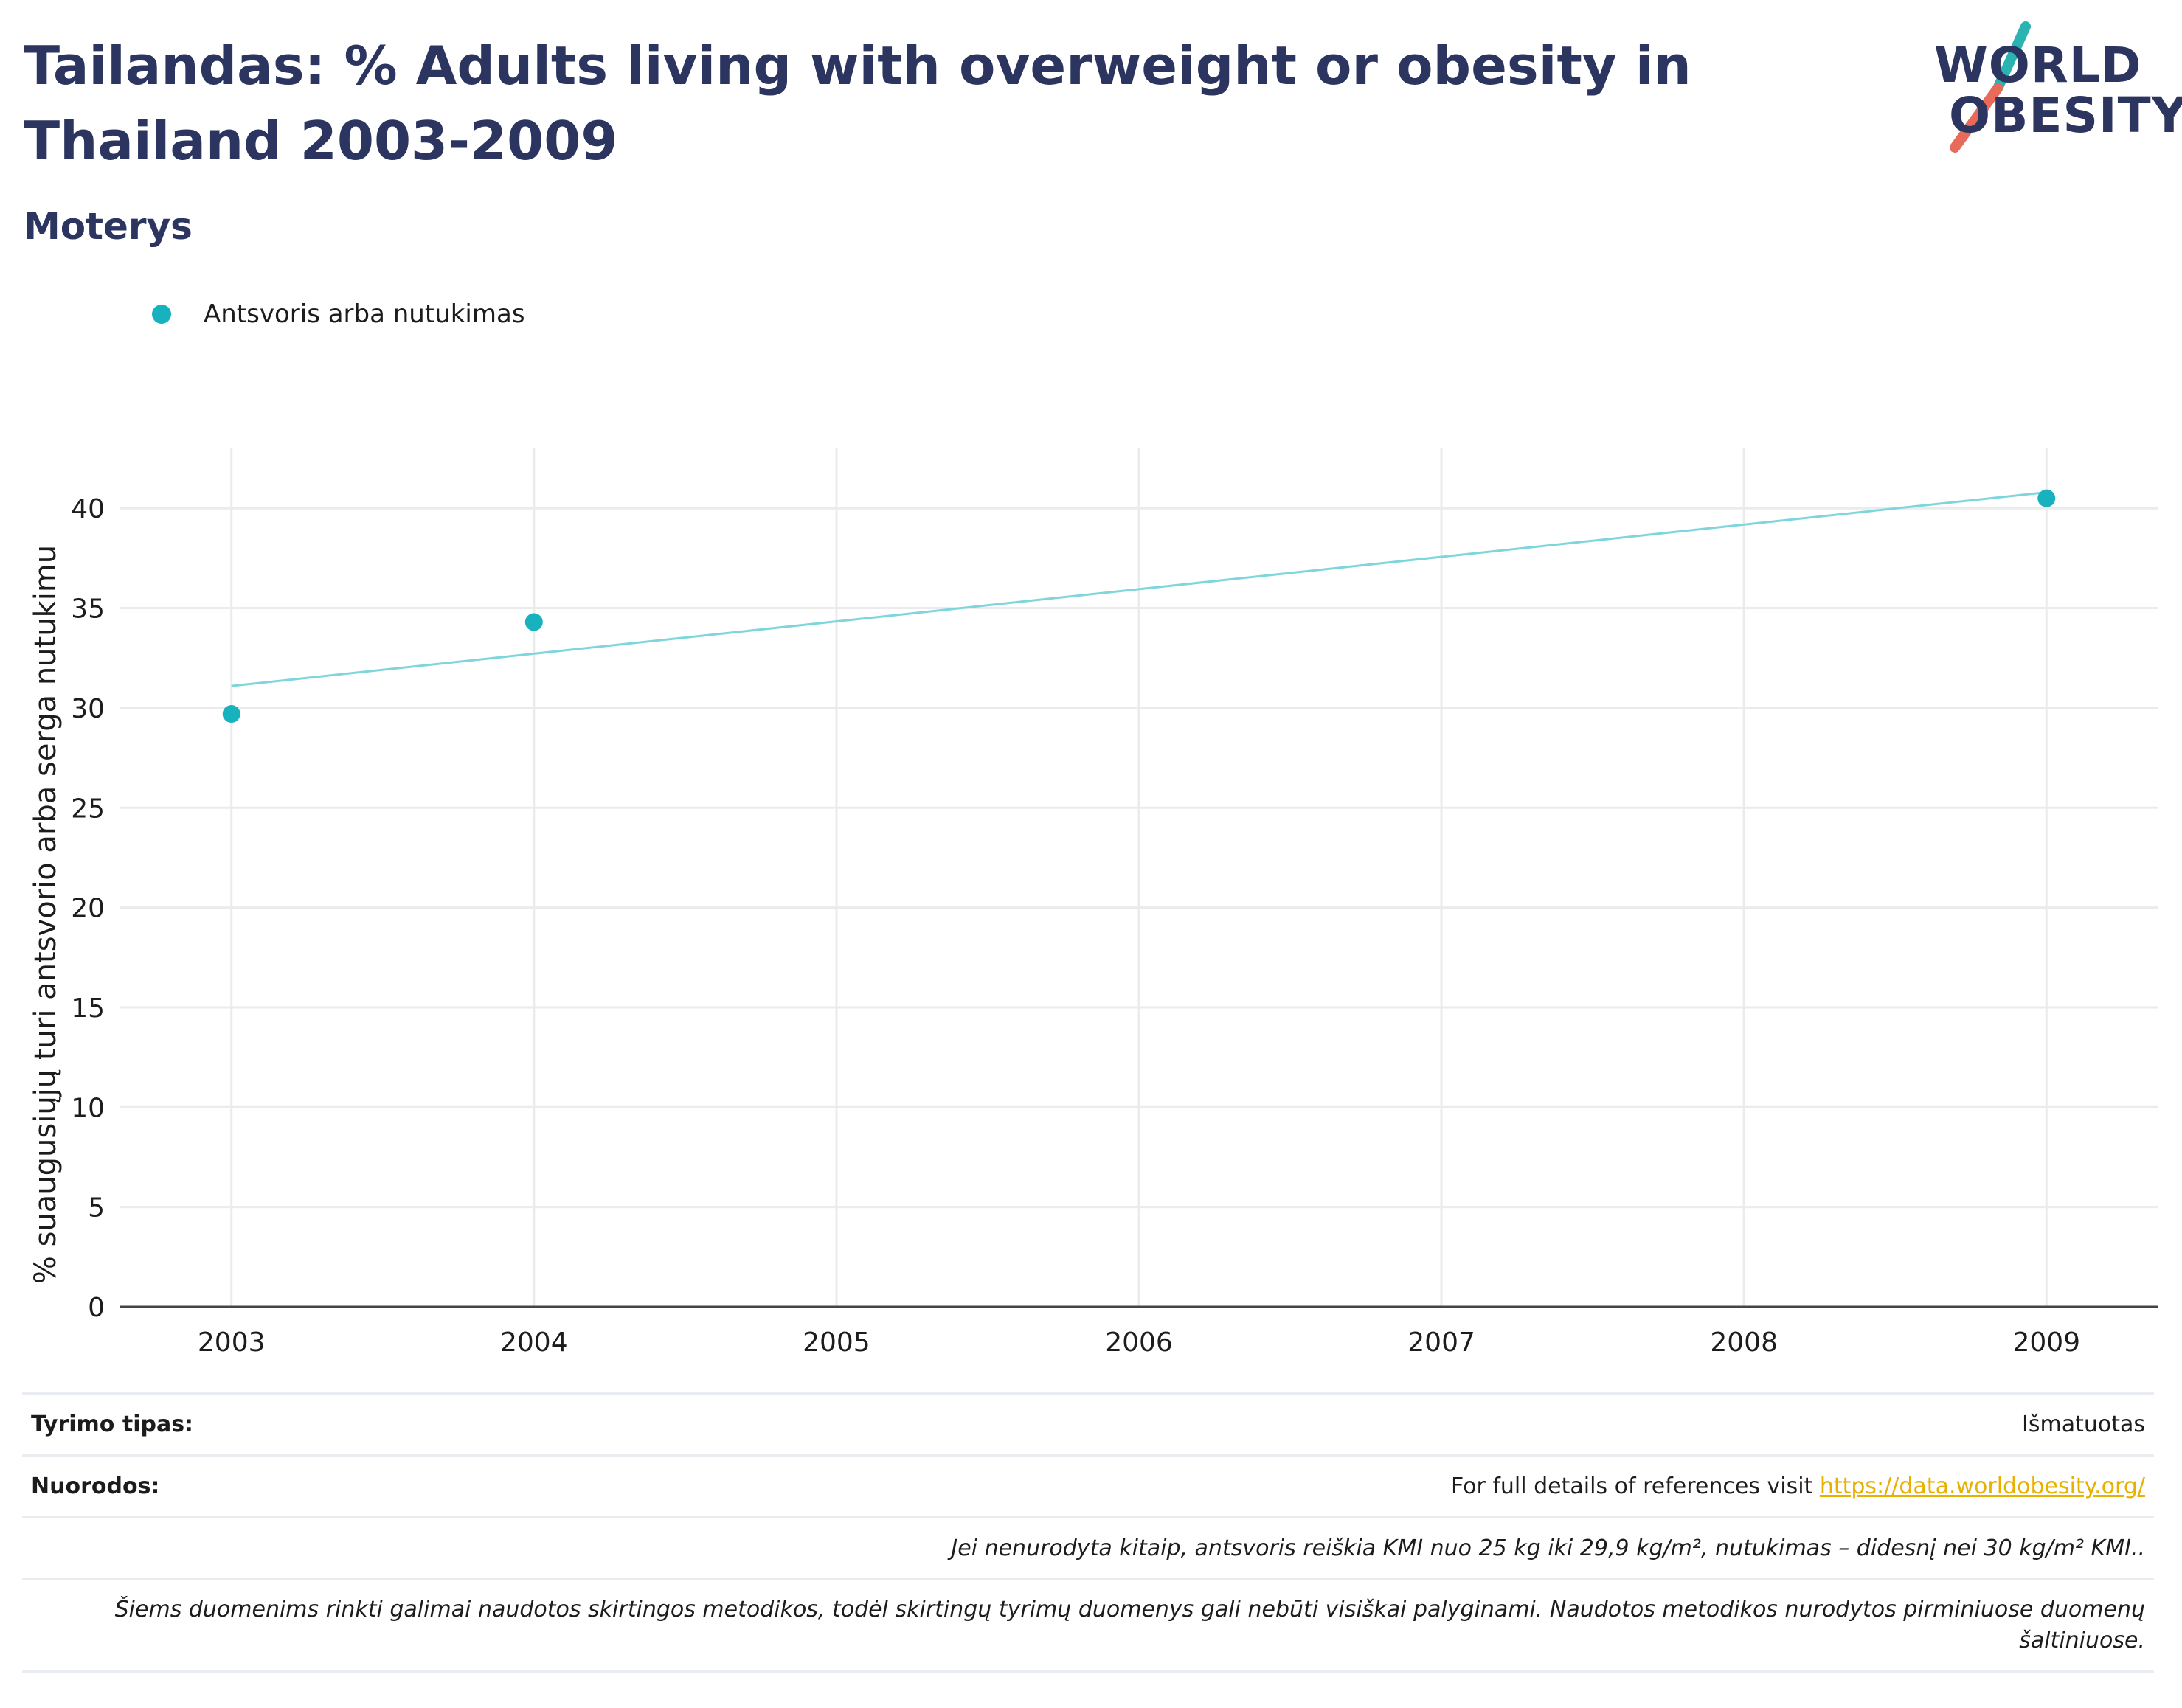 The image size is (2182, 1708). Describe the element at coordinates (161, 314) in the screenshot. I see `legend-marker` at that location.